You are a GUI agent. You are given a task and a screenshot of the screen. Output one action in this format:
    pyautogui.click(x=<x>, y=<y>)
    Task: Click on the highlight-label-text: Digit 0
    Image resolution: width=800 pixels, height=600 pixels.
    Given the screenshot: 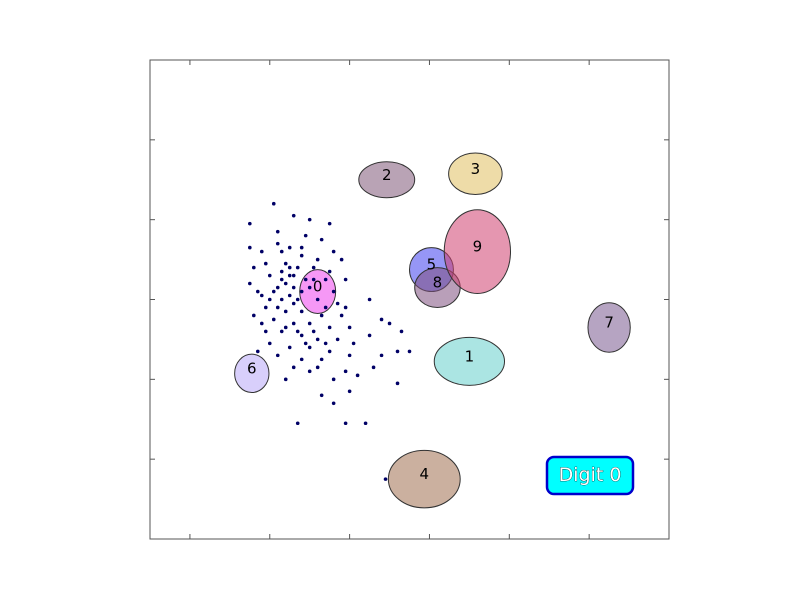 What is the action you would take?
    pyautogui.click(x=590, y=475)
    